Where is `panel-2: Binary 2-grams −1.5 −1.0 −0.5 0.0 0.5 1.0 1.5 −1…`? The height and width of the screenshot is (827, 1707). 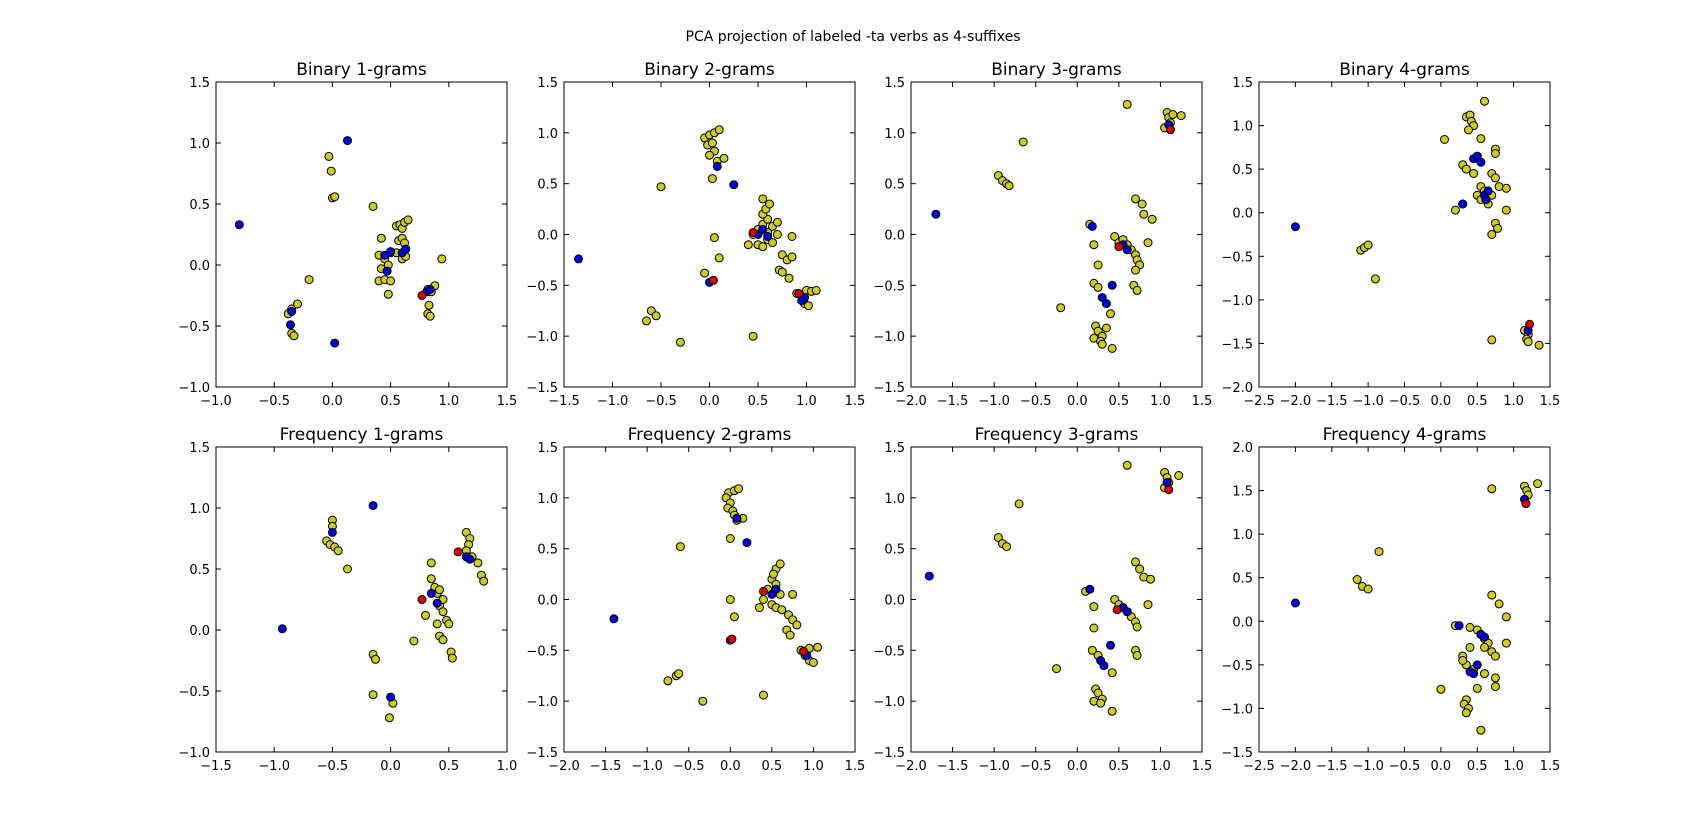 panel-2: Binary 2-grams −1.5 −1.0 −0.5 0.0 0.5 1.0 1.5 −1… is located at coordinates (695, 234).